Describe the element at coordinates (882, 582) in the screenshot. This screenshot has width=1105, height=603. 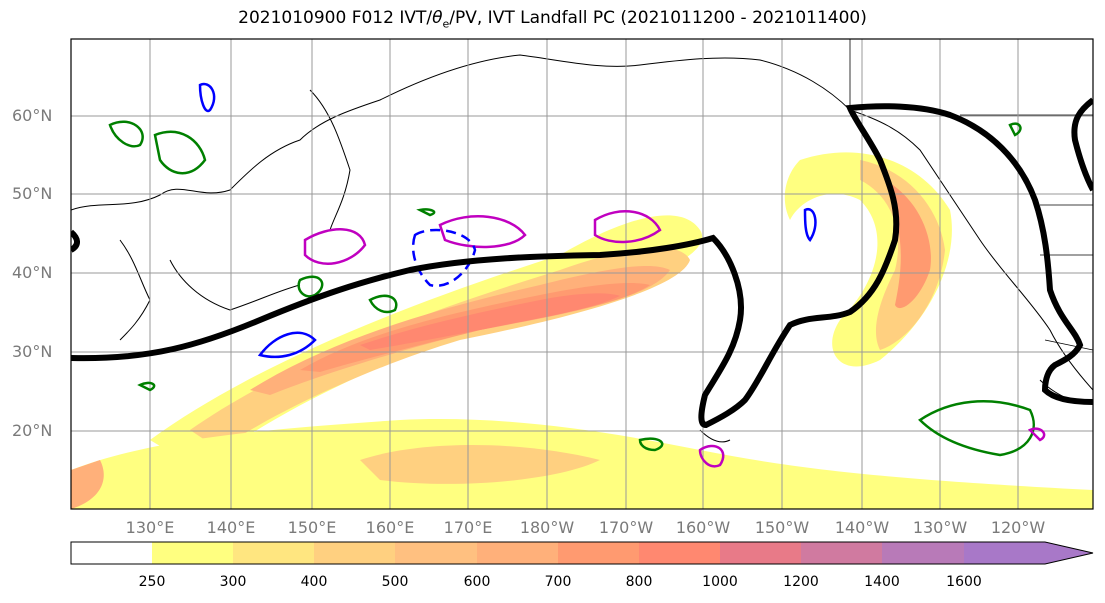
I see `colorbar-tick: 1400` at that location.